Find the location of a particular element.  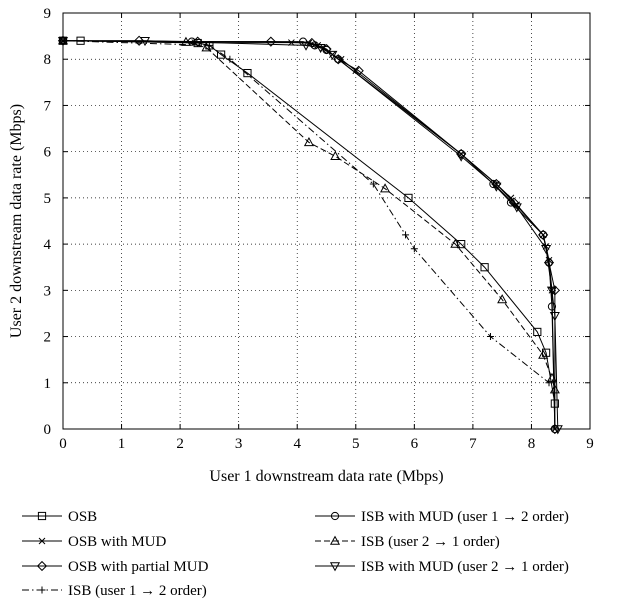

x-tick-label: 6 is located at coordinates (415, 444).